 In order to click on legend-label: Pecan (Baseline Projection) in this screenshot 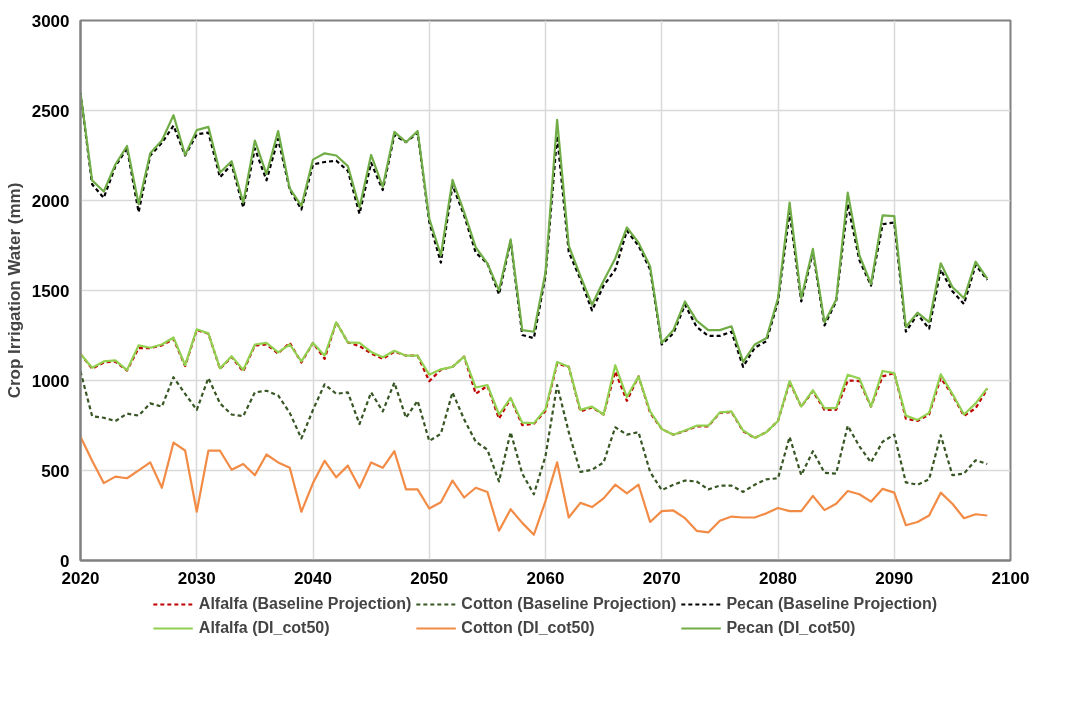, I will do `click(832, 604)`.